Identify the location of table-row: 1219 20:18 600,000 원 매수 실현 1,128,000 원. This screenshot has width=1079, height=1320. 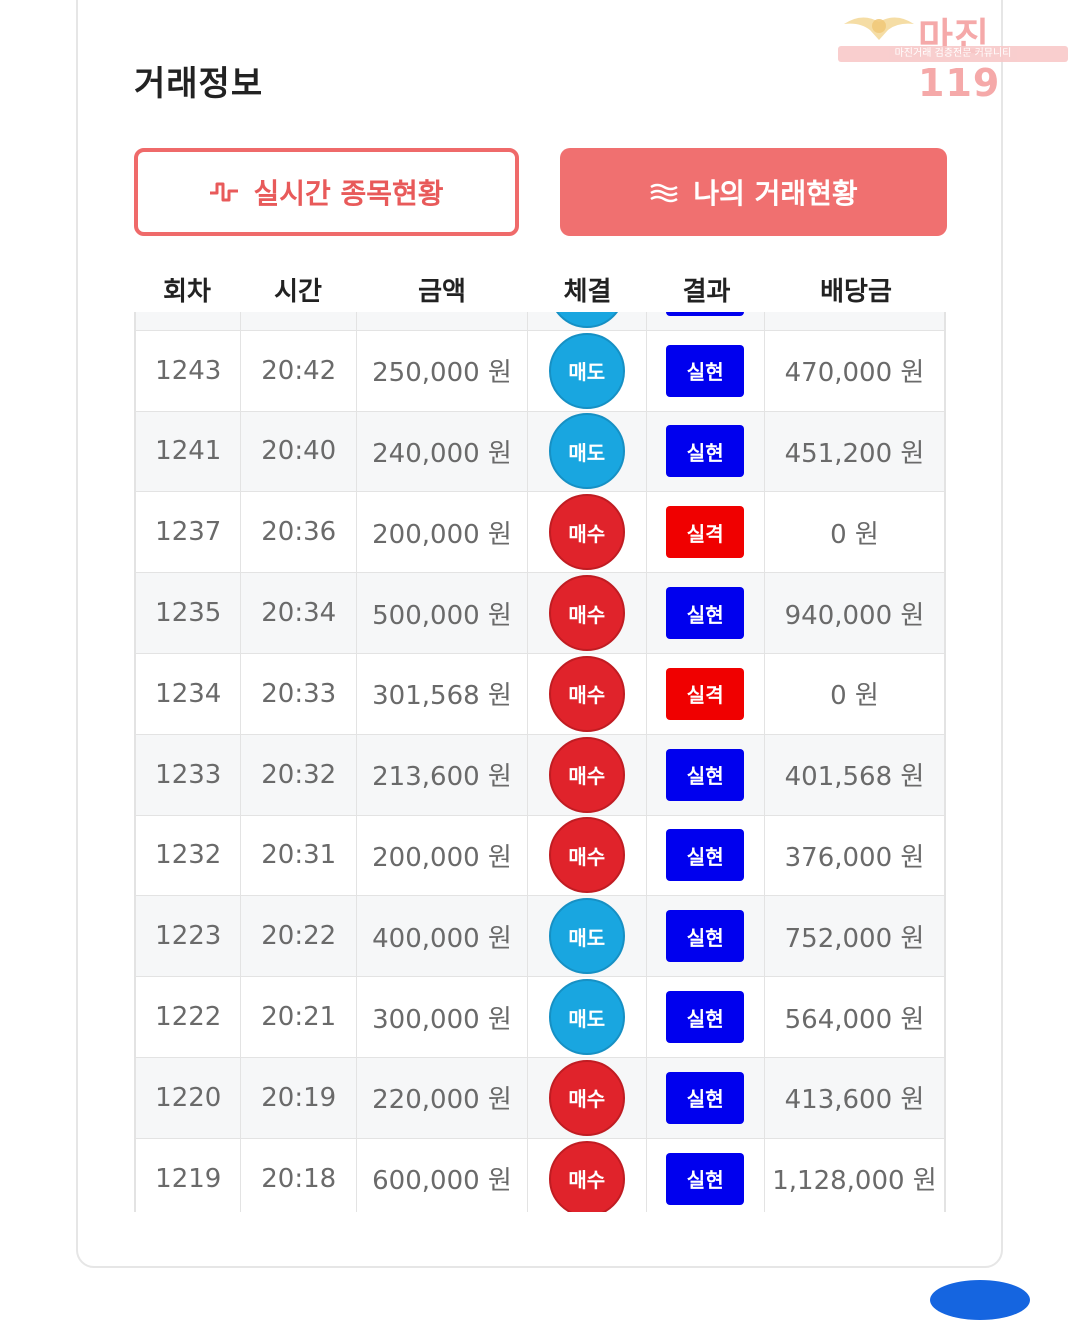
(540, 1175).